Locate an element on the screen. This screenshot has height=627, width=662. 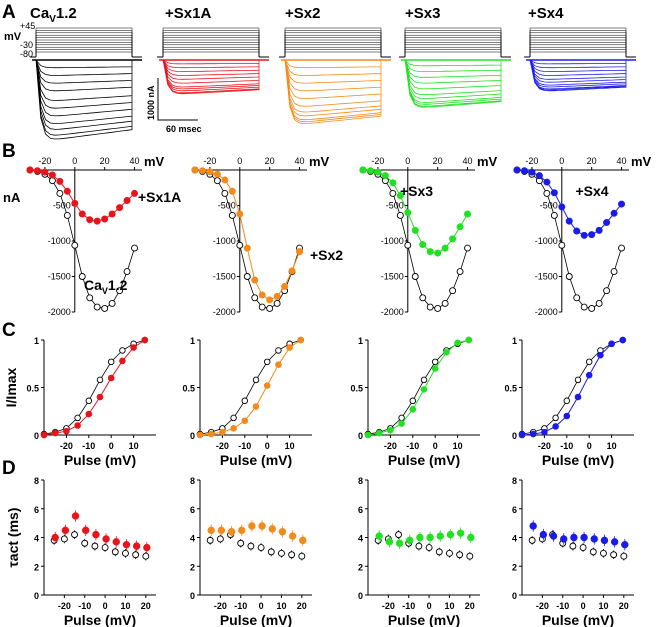
trace-title-sx4: +Sx4 is located at coordinates (546, 13).